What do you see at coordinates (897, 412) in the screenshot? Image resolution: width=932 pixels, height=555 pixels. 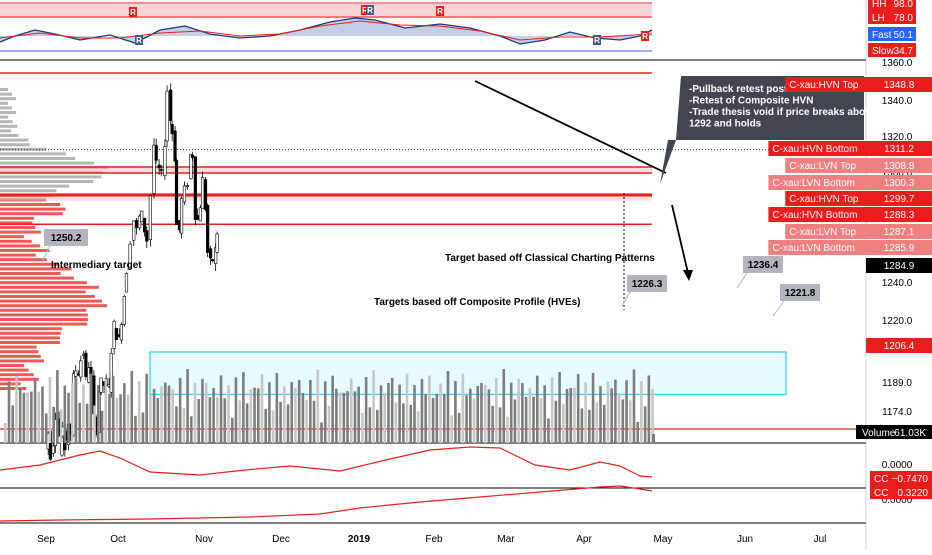 I see `price-tick-label: 1174.0` at bounding box center [897, 412].